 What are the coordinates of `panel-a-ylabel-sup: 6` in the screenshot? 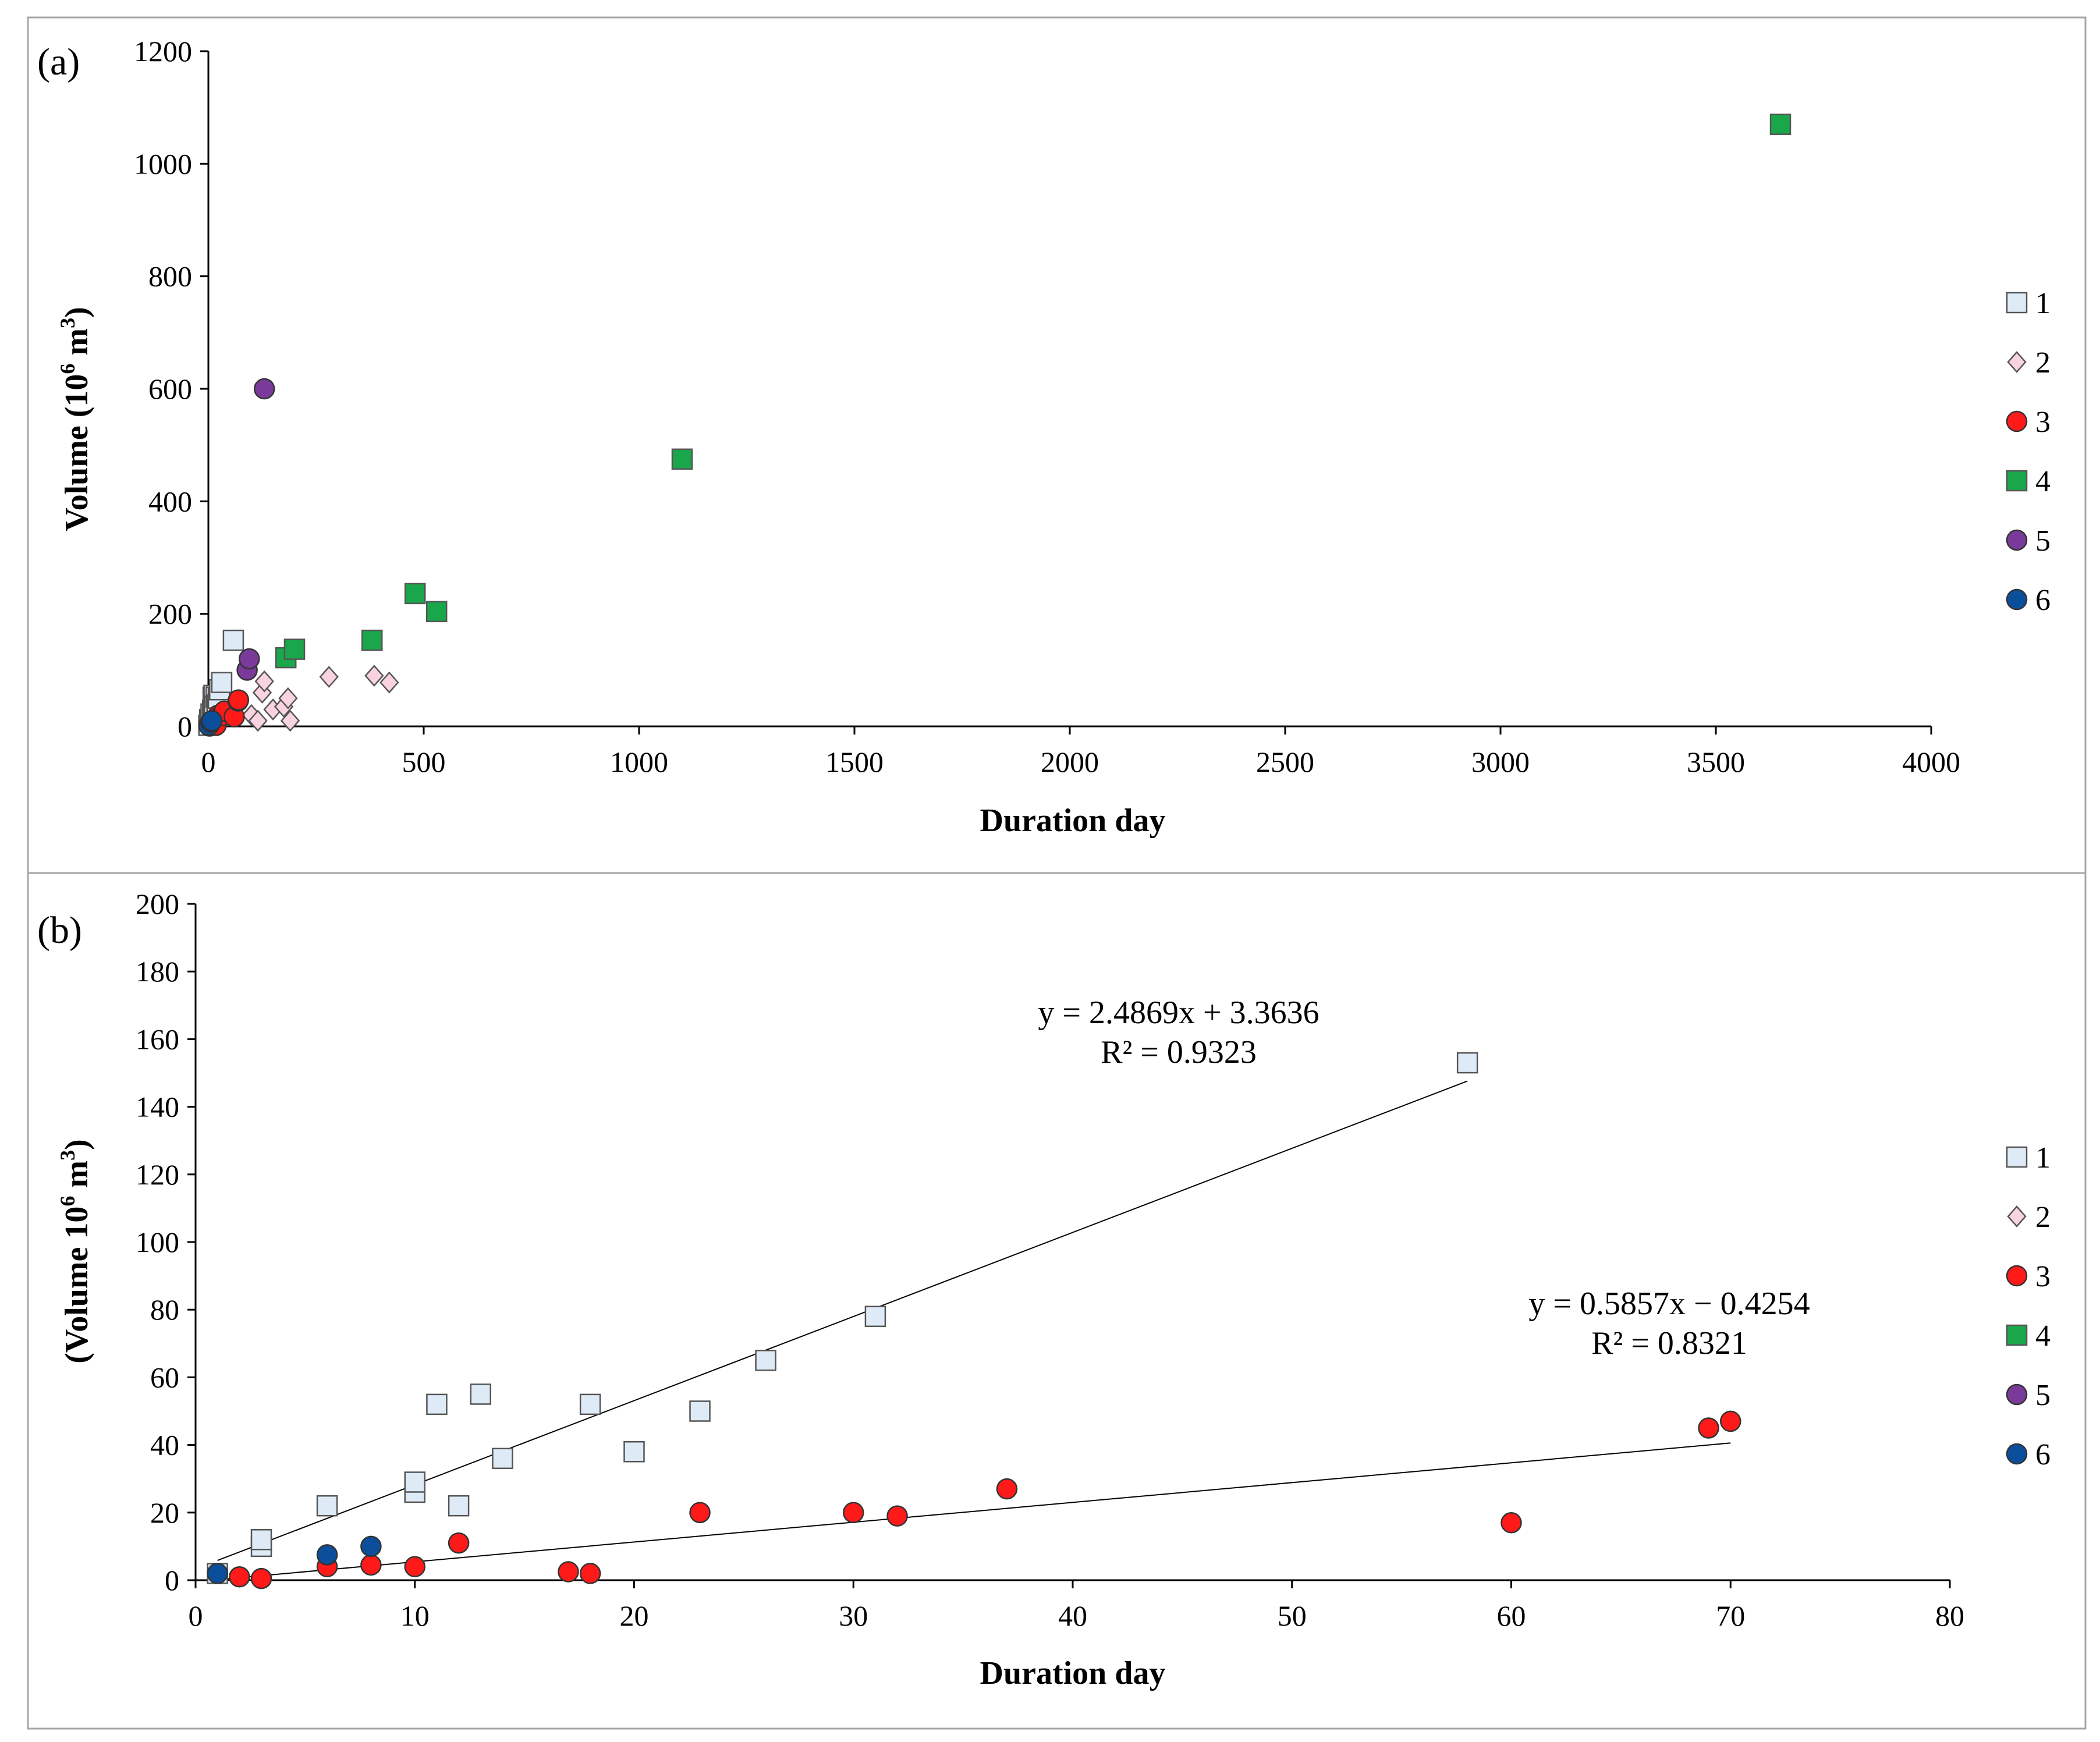 It's located at (67, 369).